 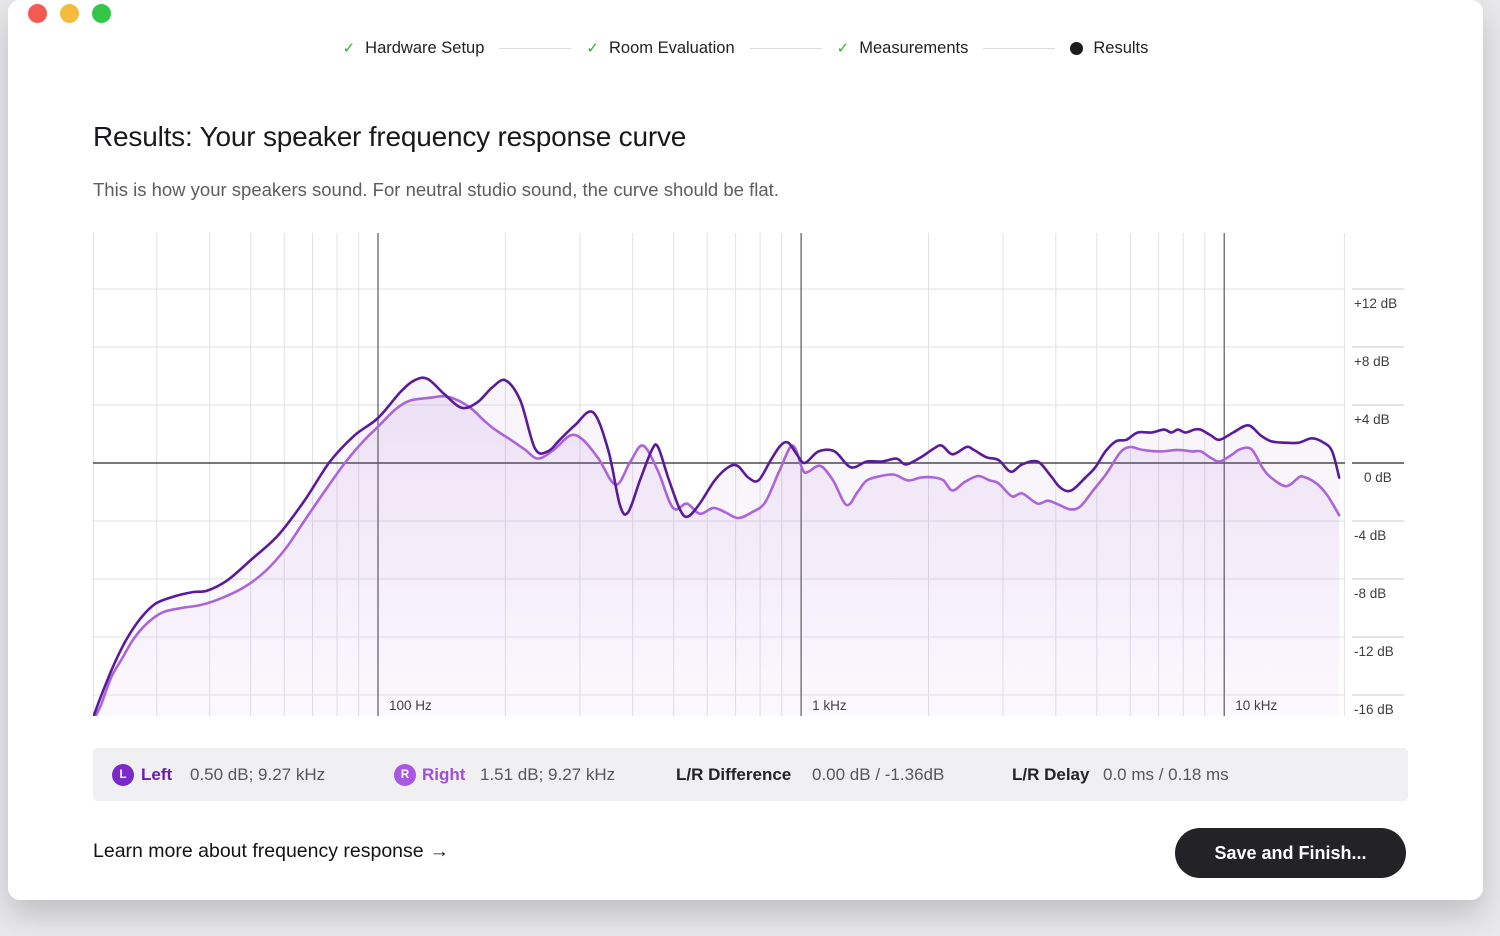 What do you see at coordinates (1378, 477) in the screenshot?
I see `svg-text: 0 dB` at bounding box center [1378, 477].